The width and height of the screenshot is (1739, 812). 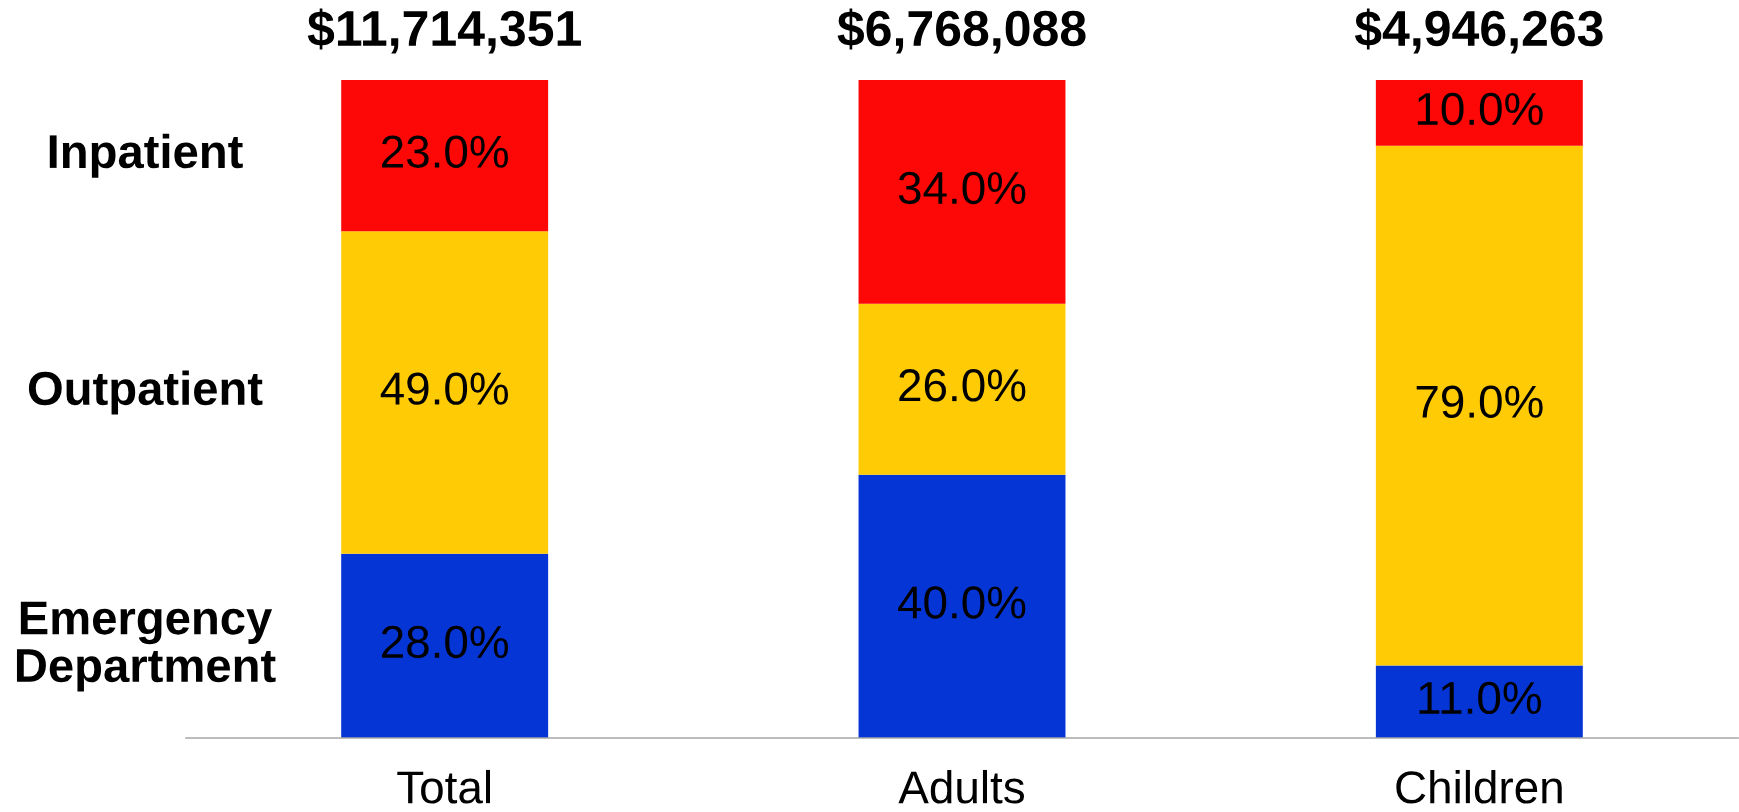 I want to click on series-label: Emergency Department, so click(x=146, y=646).